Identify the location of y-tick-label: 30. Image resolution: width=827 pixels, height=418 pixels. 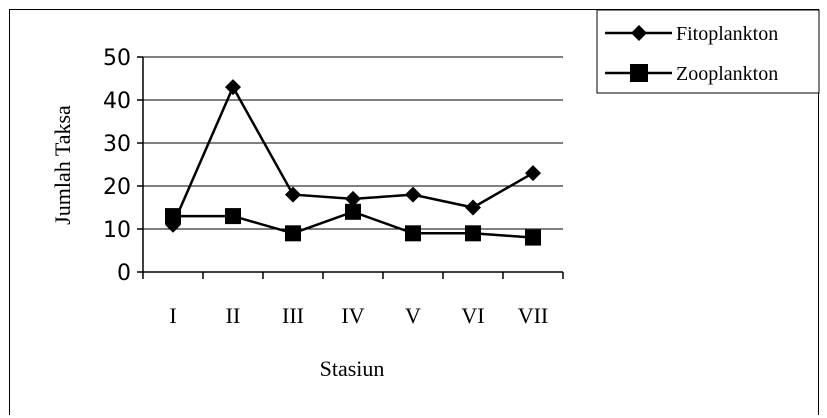
(117, 144).